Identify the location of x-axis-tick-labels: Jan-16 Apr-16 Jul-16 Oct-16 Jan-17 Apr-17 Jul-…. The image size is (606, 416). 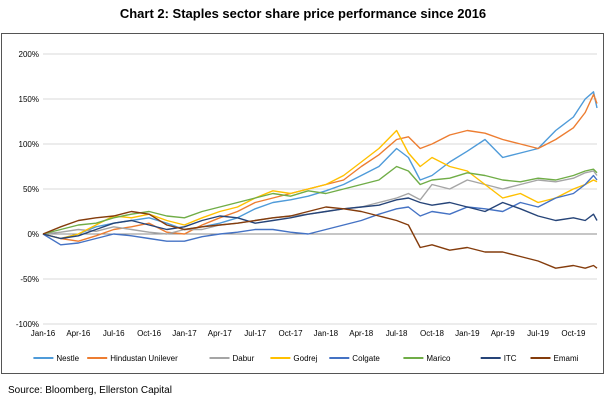
(308, 333).